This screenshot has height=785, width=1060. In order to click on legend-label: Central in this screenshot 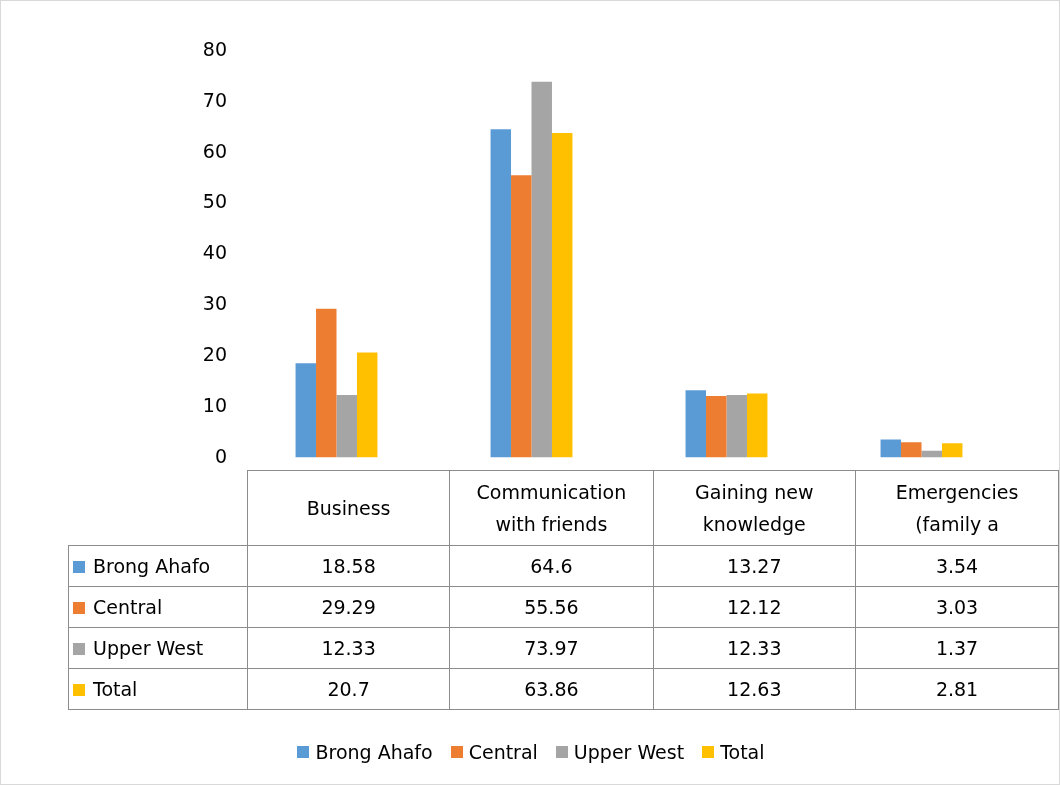, I will do `click(158, 607)`.